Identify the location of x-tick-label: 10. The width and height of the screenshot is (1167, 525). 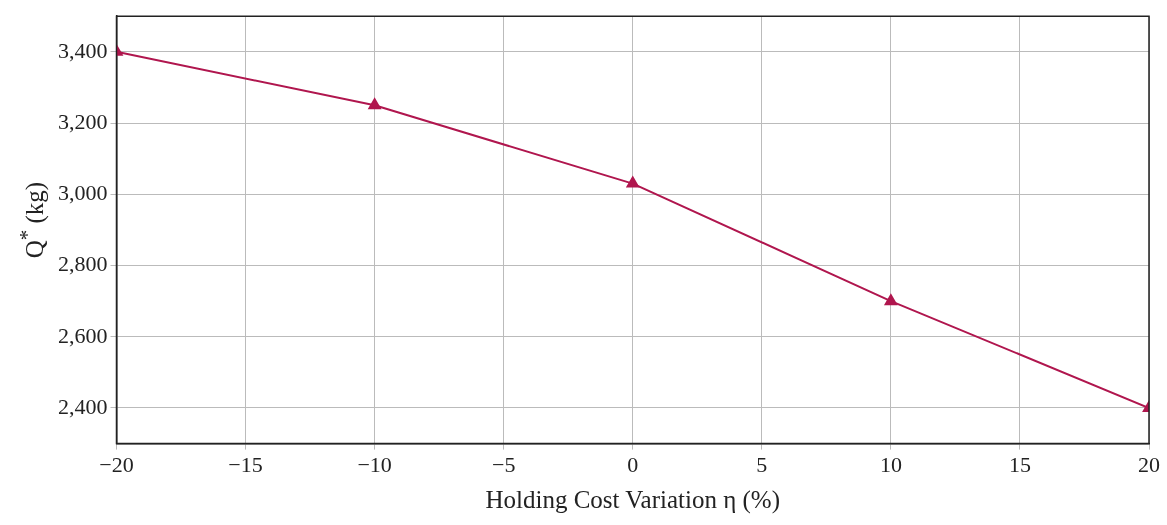
(890, 464).